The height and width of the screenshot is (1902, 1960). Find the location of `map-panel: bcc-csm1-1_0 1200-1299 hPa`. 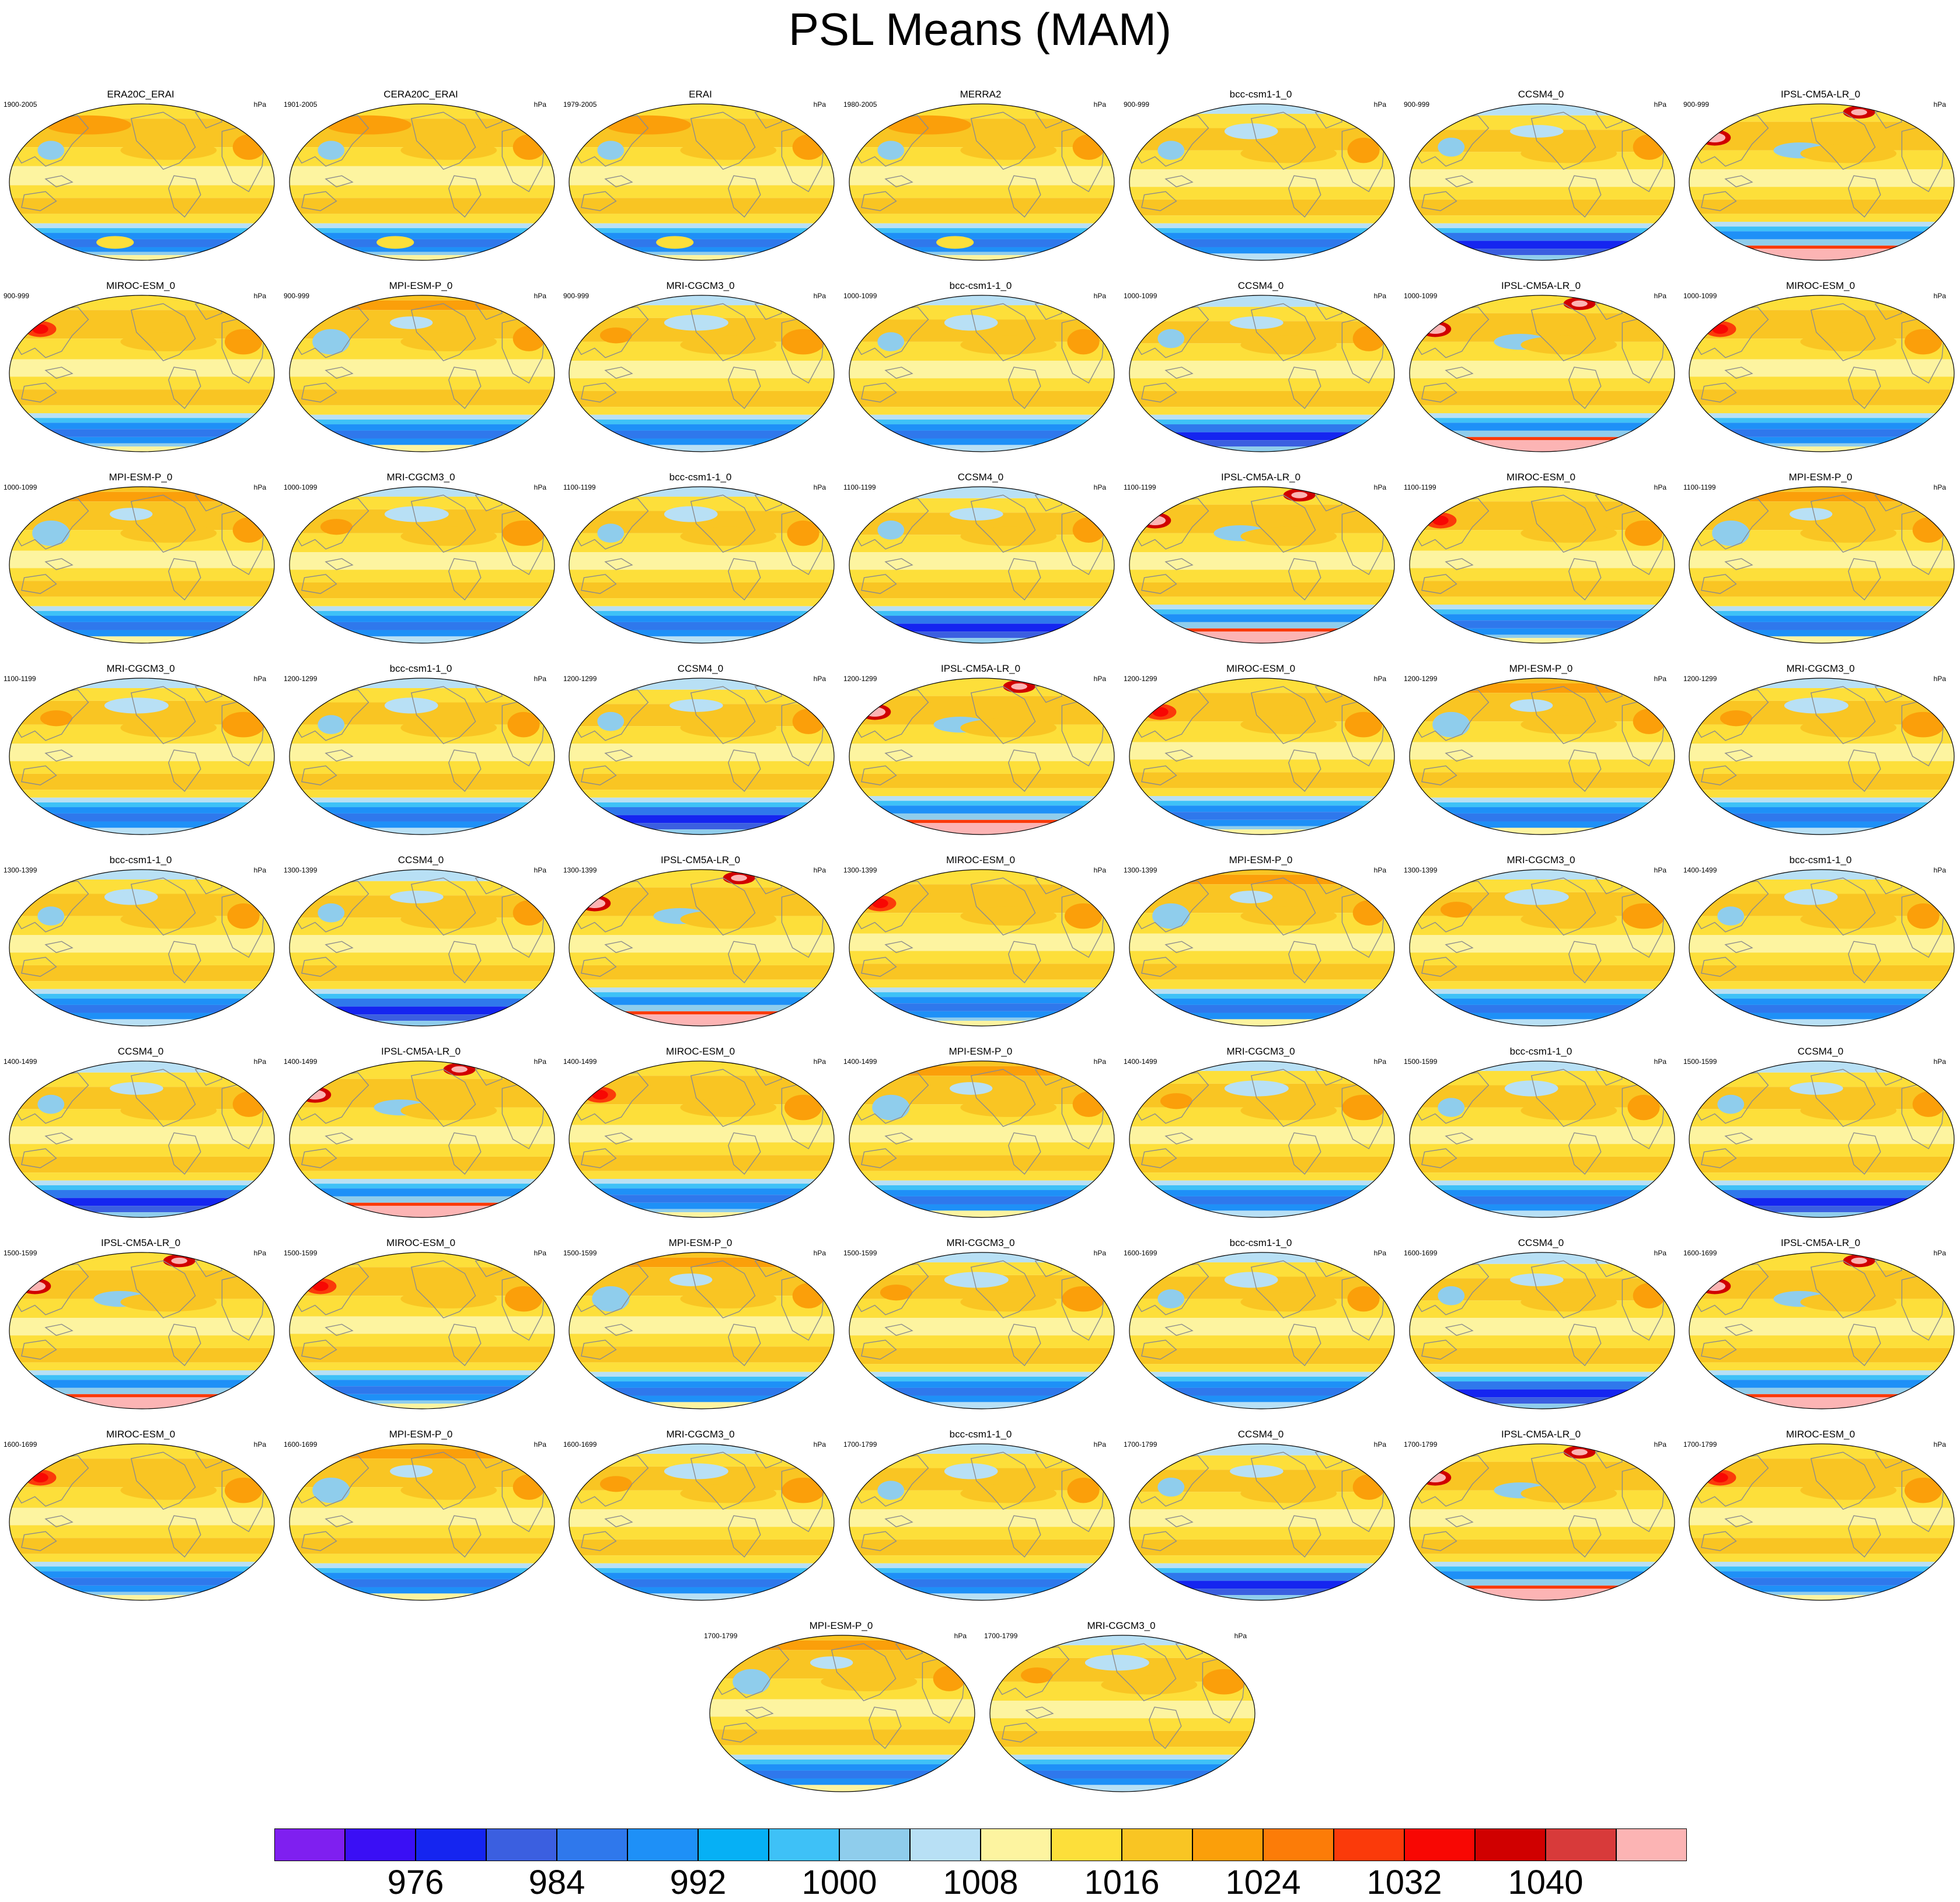

map-panel: bcc-csm1-1_0 1200-1299 hPa is located at coordinates (421, 754).